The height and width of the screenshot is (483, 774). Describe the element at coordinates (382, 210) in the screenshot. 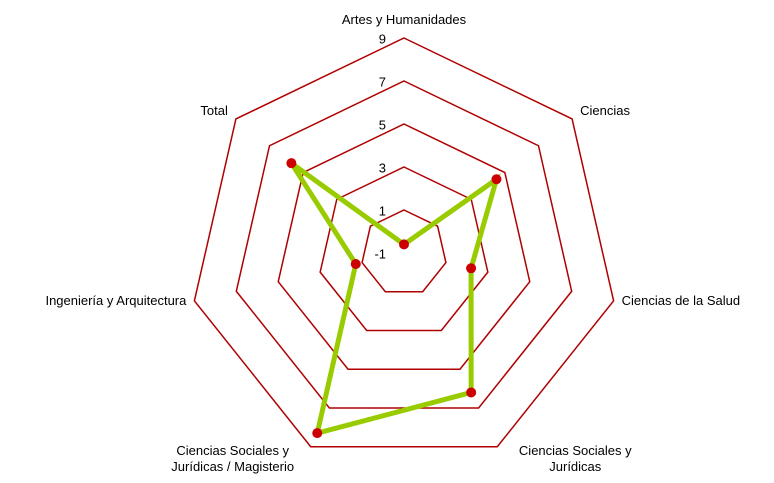

I see `tick-label: 1` at that location.